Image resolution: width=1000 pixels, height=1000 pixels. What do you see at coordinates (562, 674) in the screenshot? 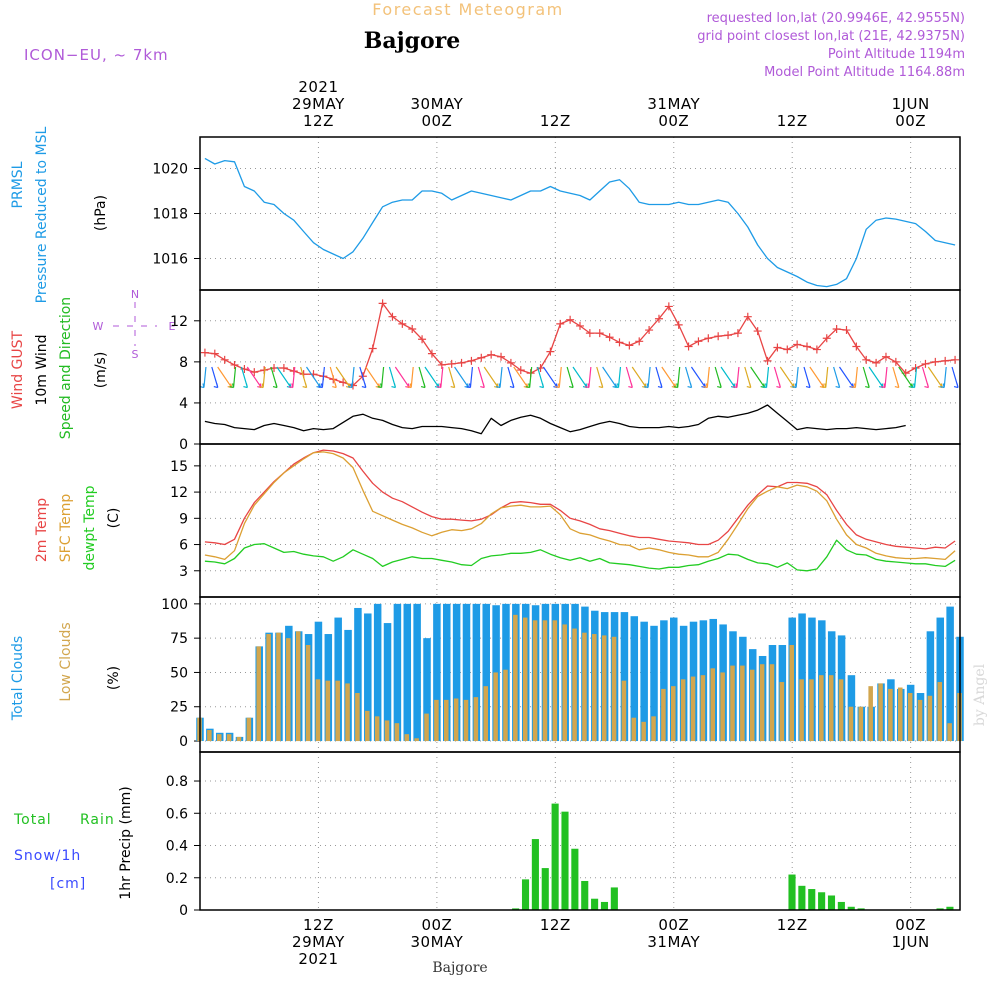
I see `clouds-panel: 0 25 50 75 100` at bounding box center [562, 674].